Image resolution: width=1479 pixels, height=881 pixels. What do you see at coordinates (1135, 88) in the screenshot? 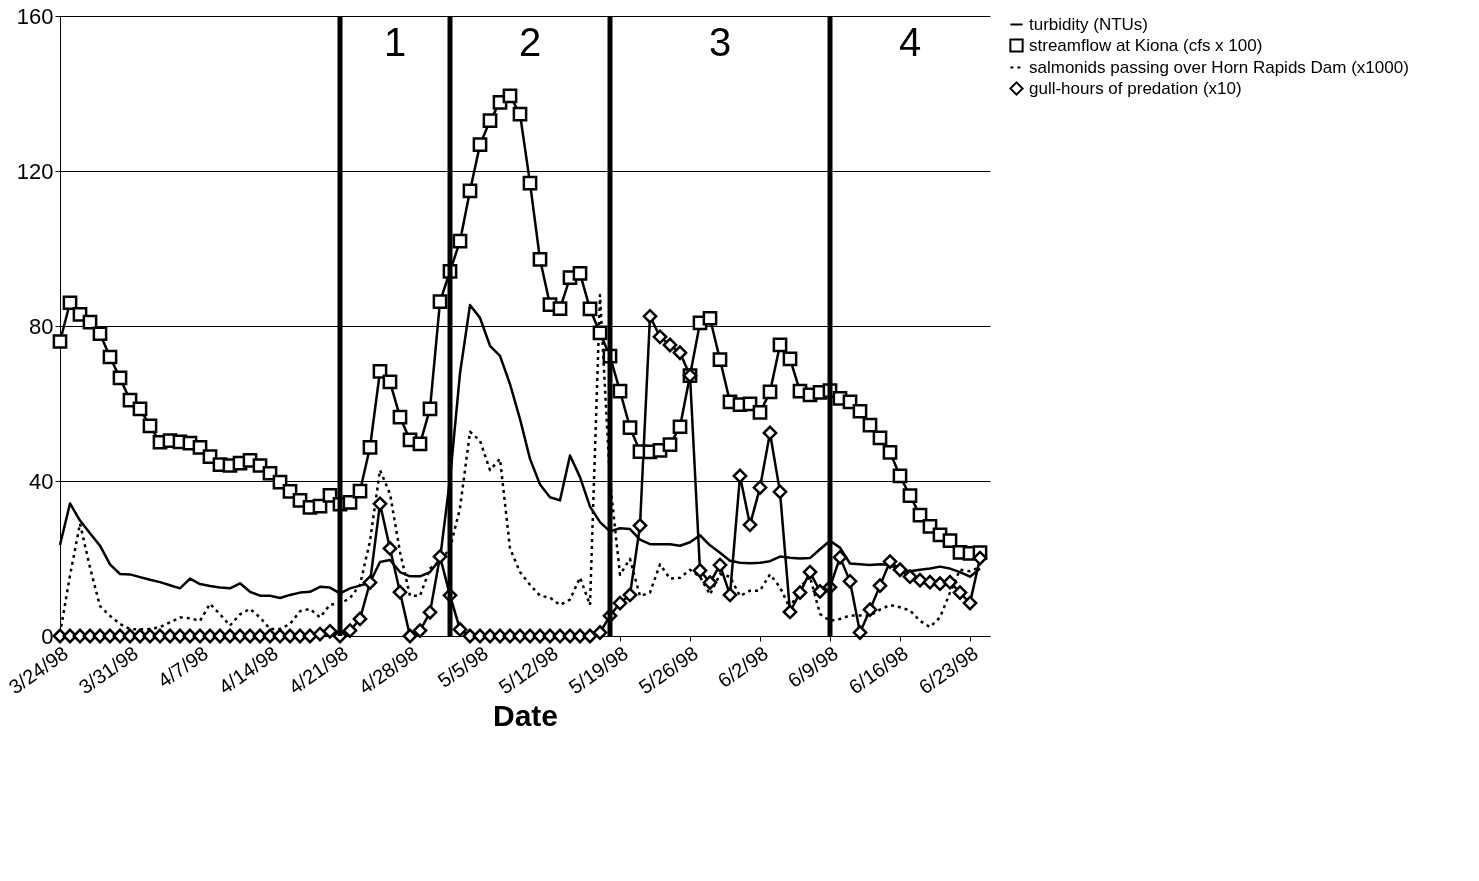
I see `legend-label: gull-hours of predation (x10)` at bounding box center [1135, 88].